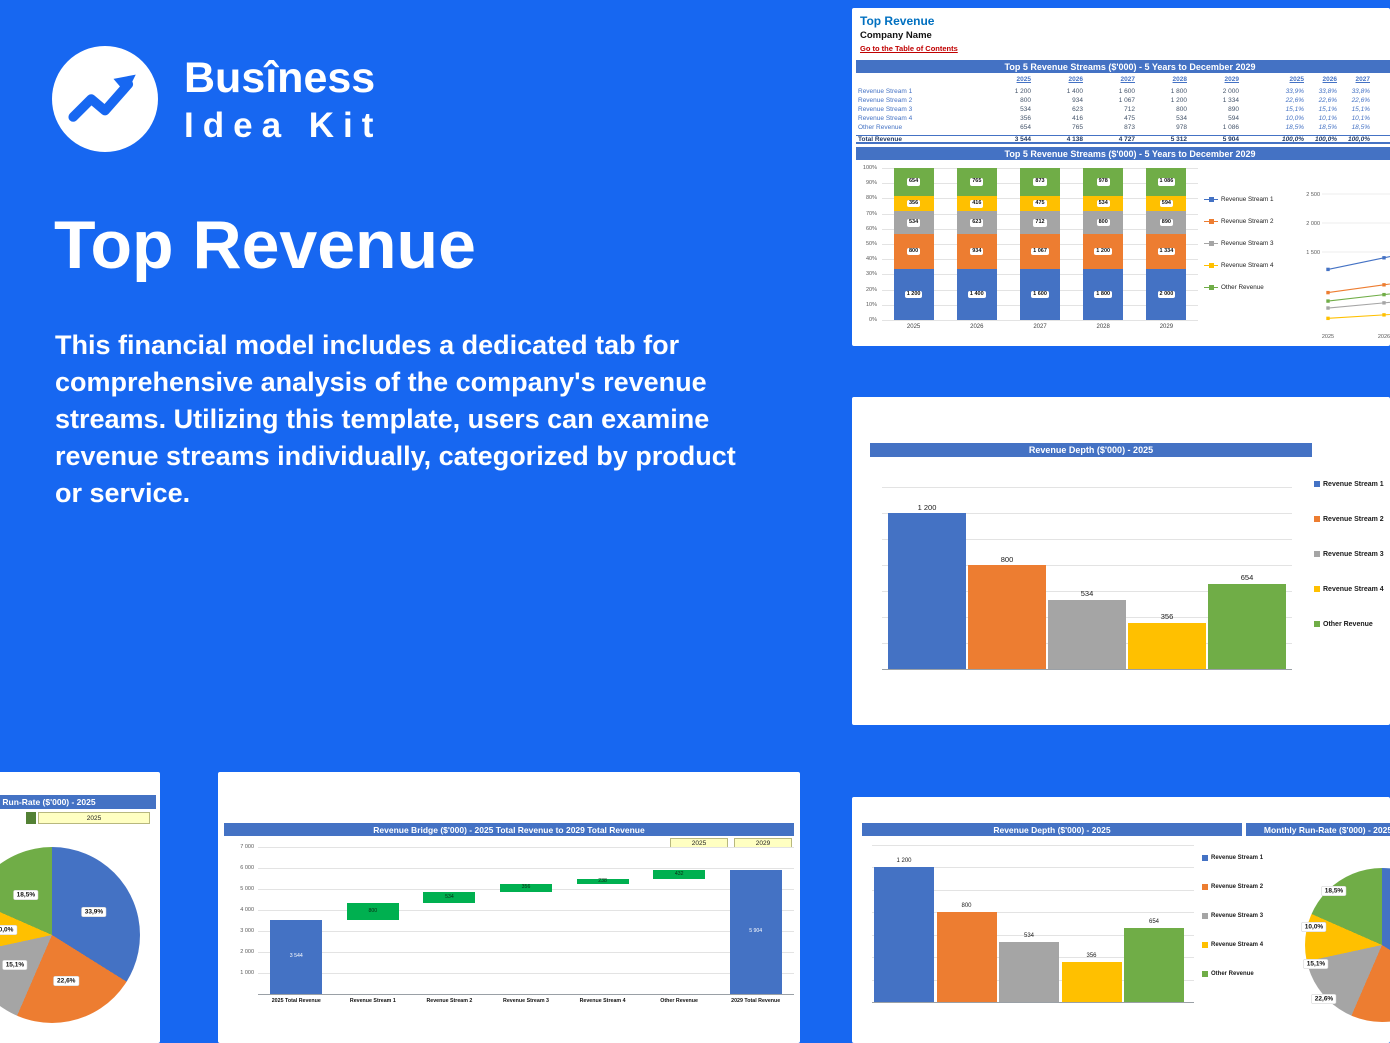  What do you see at coordinates (871, 274) in the screenshot?
I see `y-axis-tick: 30%` at bounding box center [871, 274].